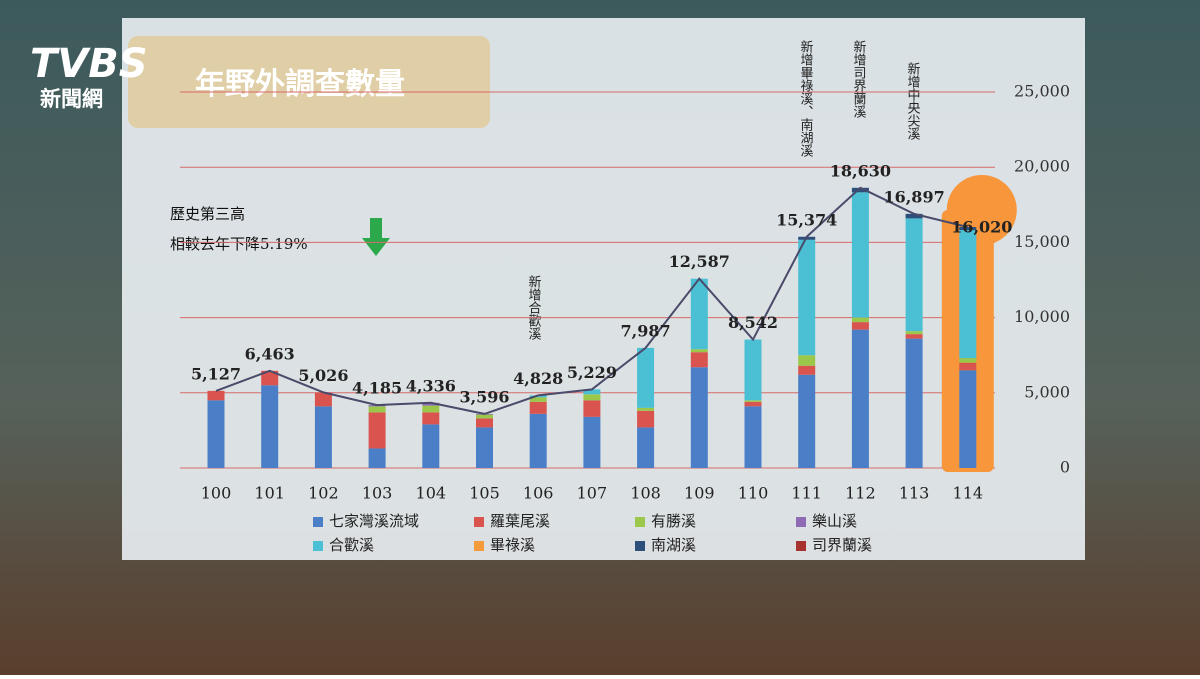 This screenshot has width=1200, height=679. What do you see at coordinates (71, 99) in the screenshot?
I see `logo-sub: 新聞網` at bounding box center [71, 99].